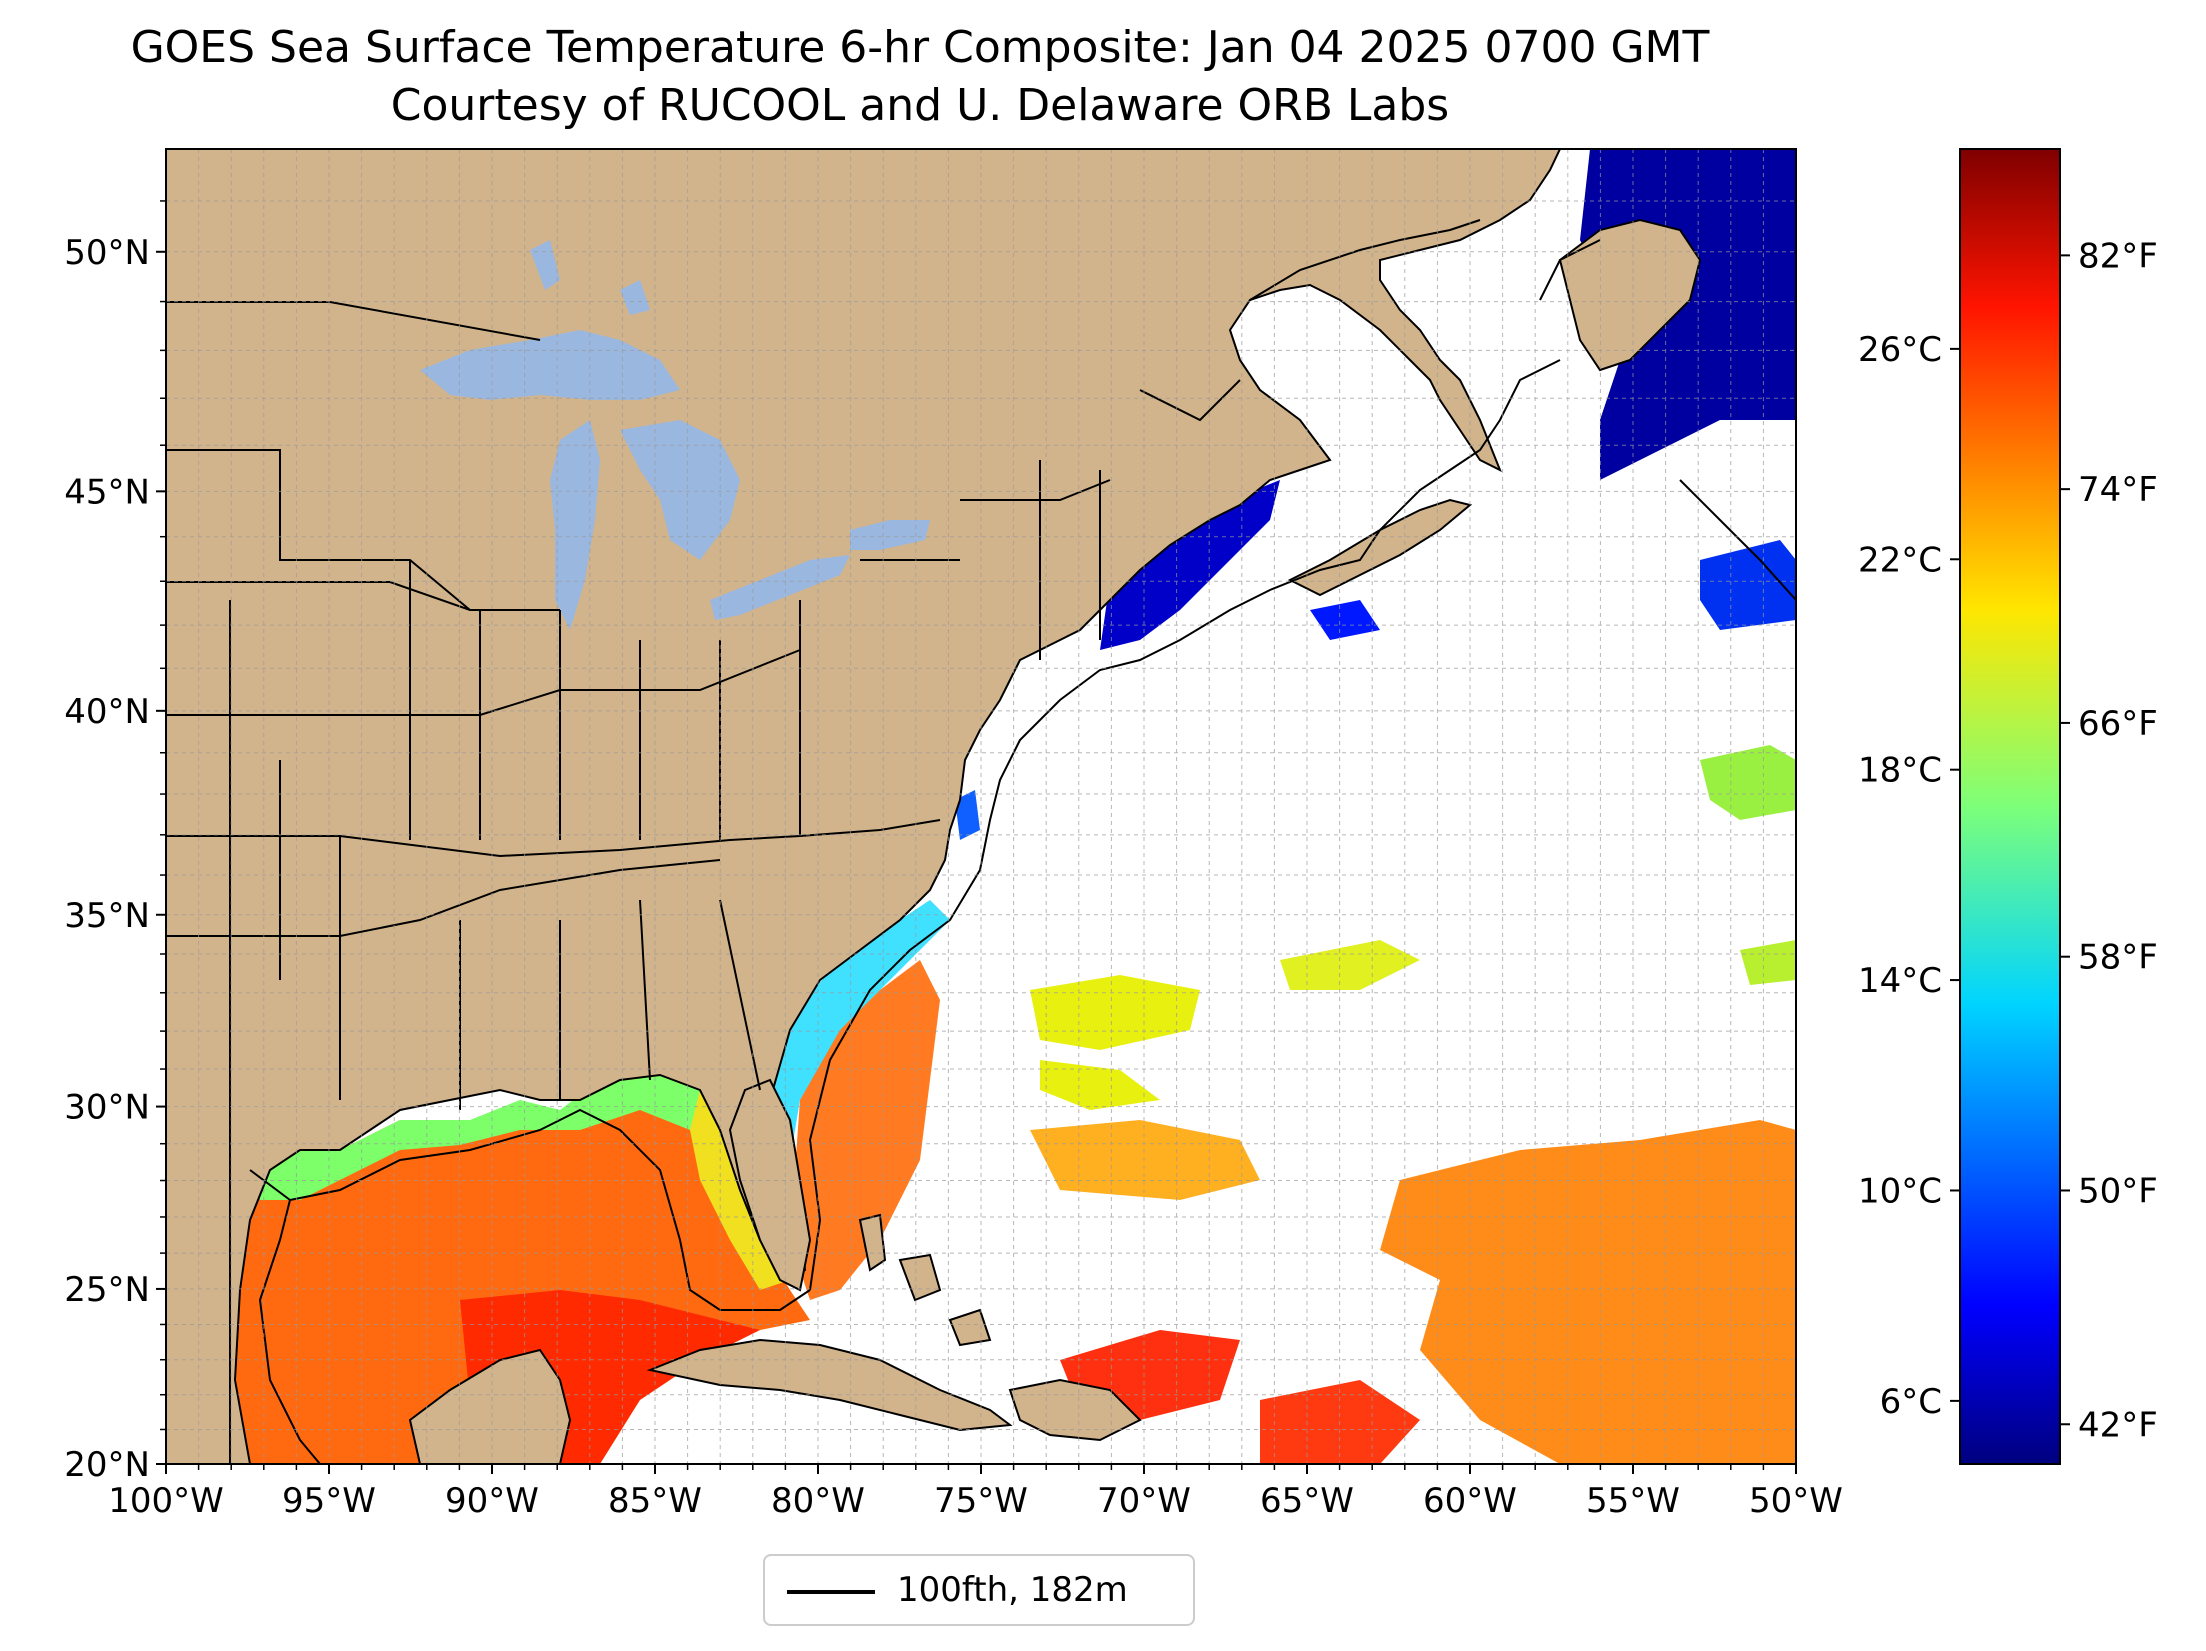 The width and height of the screenshot is (2206, 1651). Describe the element at coordinates (2118, 1191) in the screenshot. I see `fahrenheit-tick-label: 50°F` at that location.